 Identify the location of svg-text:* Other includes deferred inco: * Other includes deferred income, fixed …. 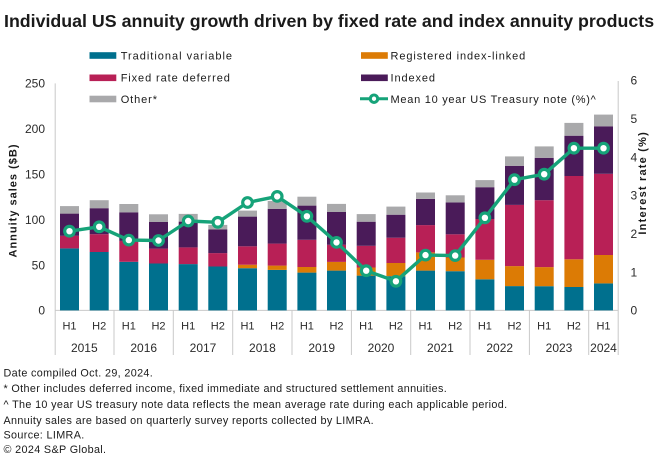
(226, 389).